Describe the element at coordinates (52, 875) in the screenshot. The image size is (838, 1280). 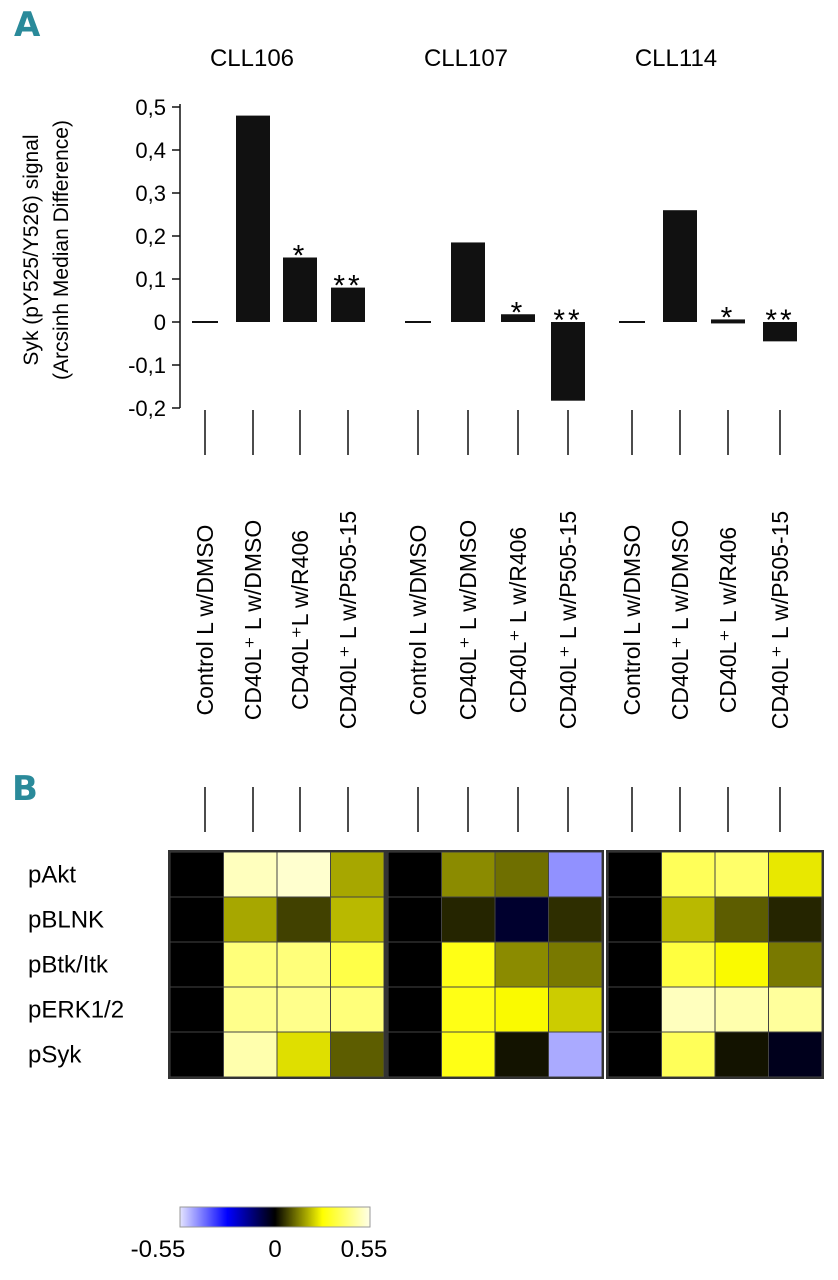
I see `heatmap-row-label: pAkt` at that location.